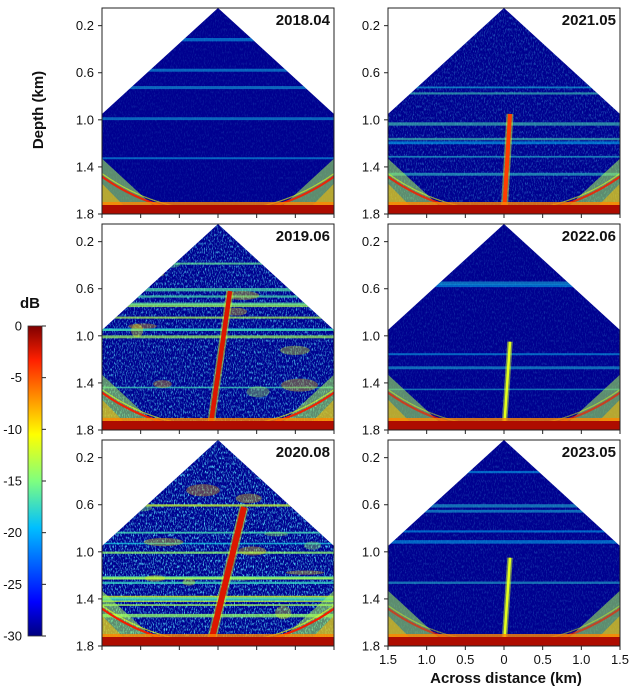 The height and width of the screenshot is (691, 641). Describe the element at coordinates (18, 326) in the screenshot. I see `colorbar-tick-label: 0` at that location.